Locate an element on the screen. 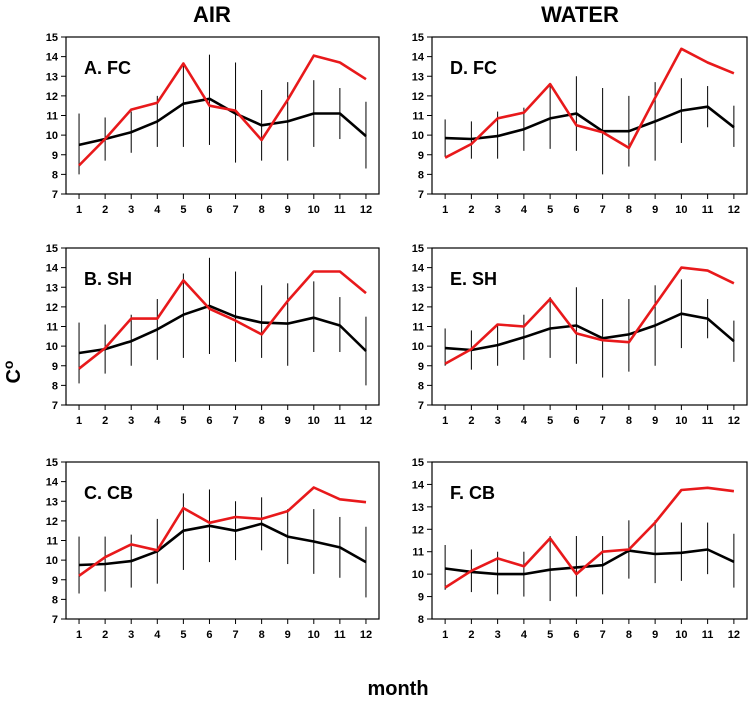 This screenshot has height=702, width=756. panel-label: B. SH is located at coordinates (108, 279).